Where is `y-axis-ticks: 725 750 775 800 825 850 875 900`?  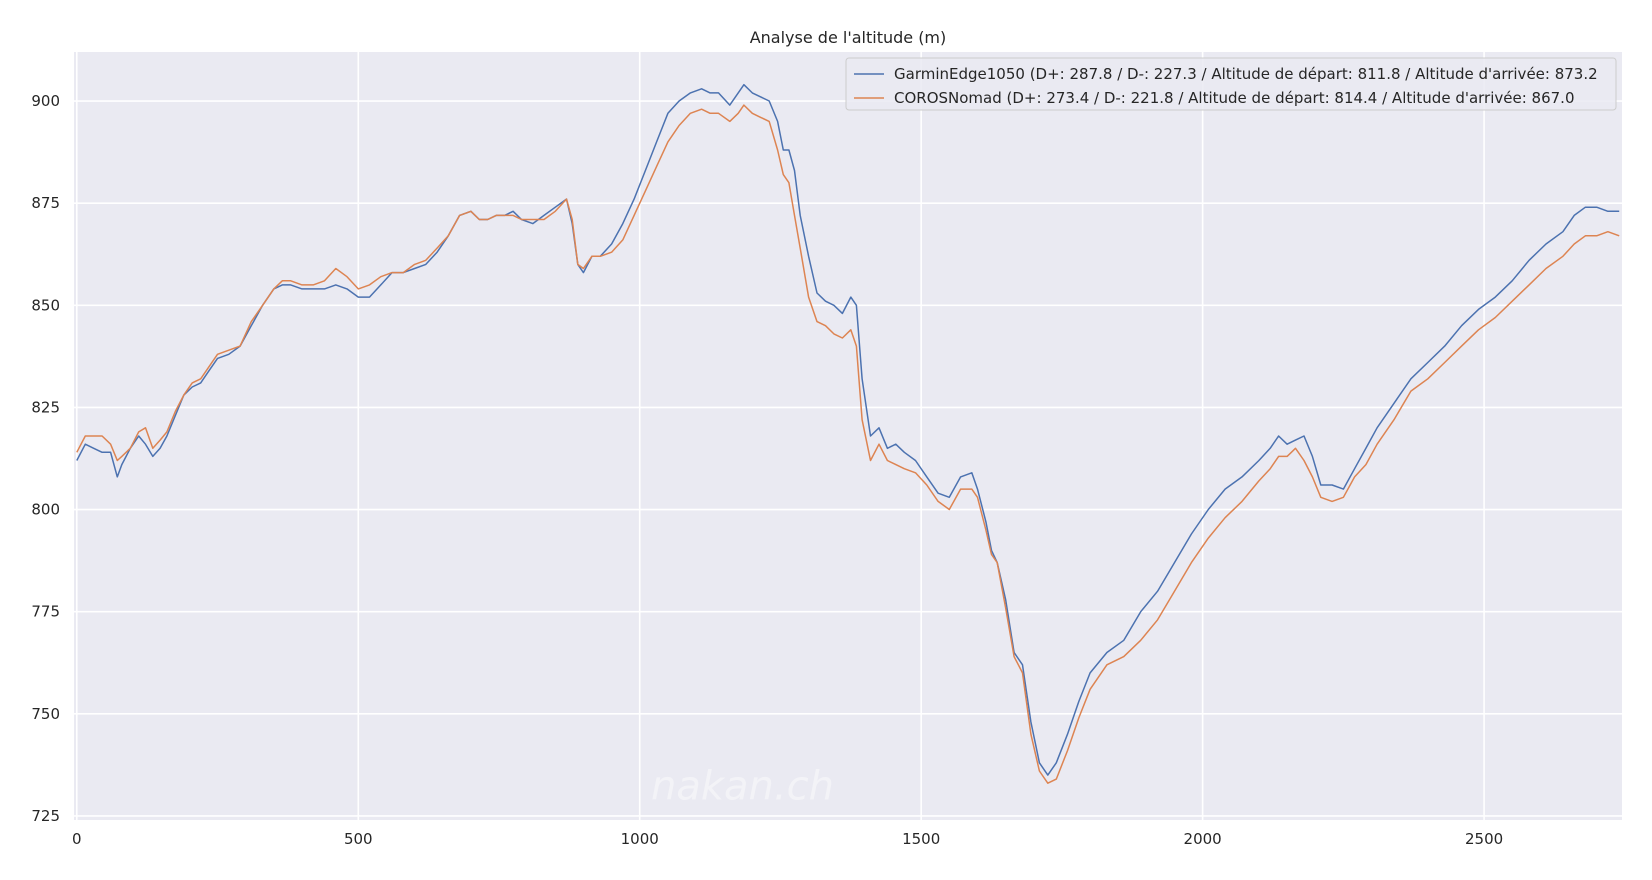 y-axis-ticks: 725 750 775 800 825 850 875 900 is located at coordinates (45, 458).